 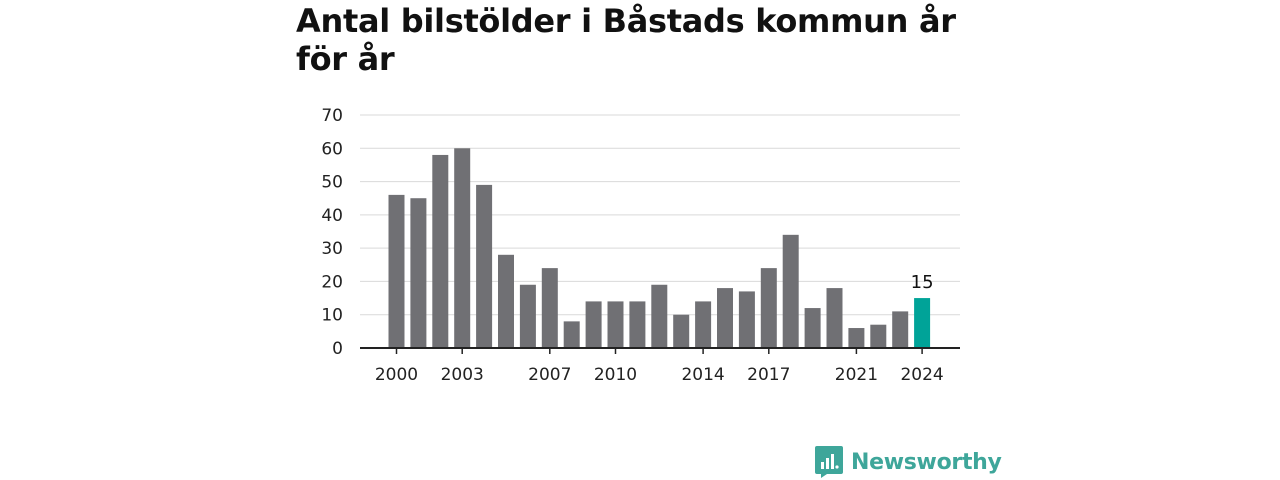 I want to click on y-tick-label: 60, so click(x=332, y=149).